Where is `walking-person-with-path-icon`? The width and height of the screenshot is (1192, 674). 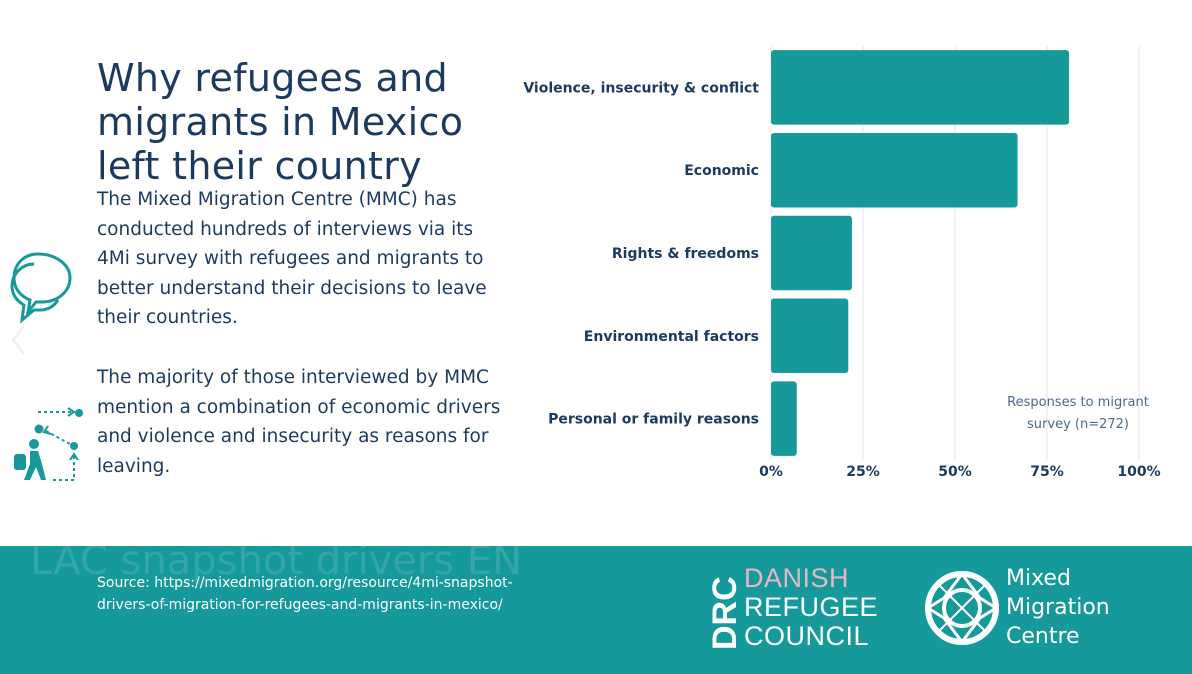 walking-person-with-path-icon is located at coordinates (48, 444).